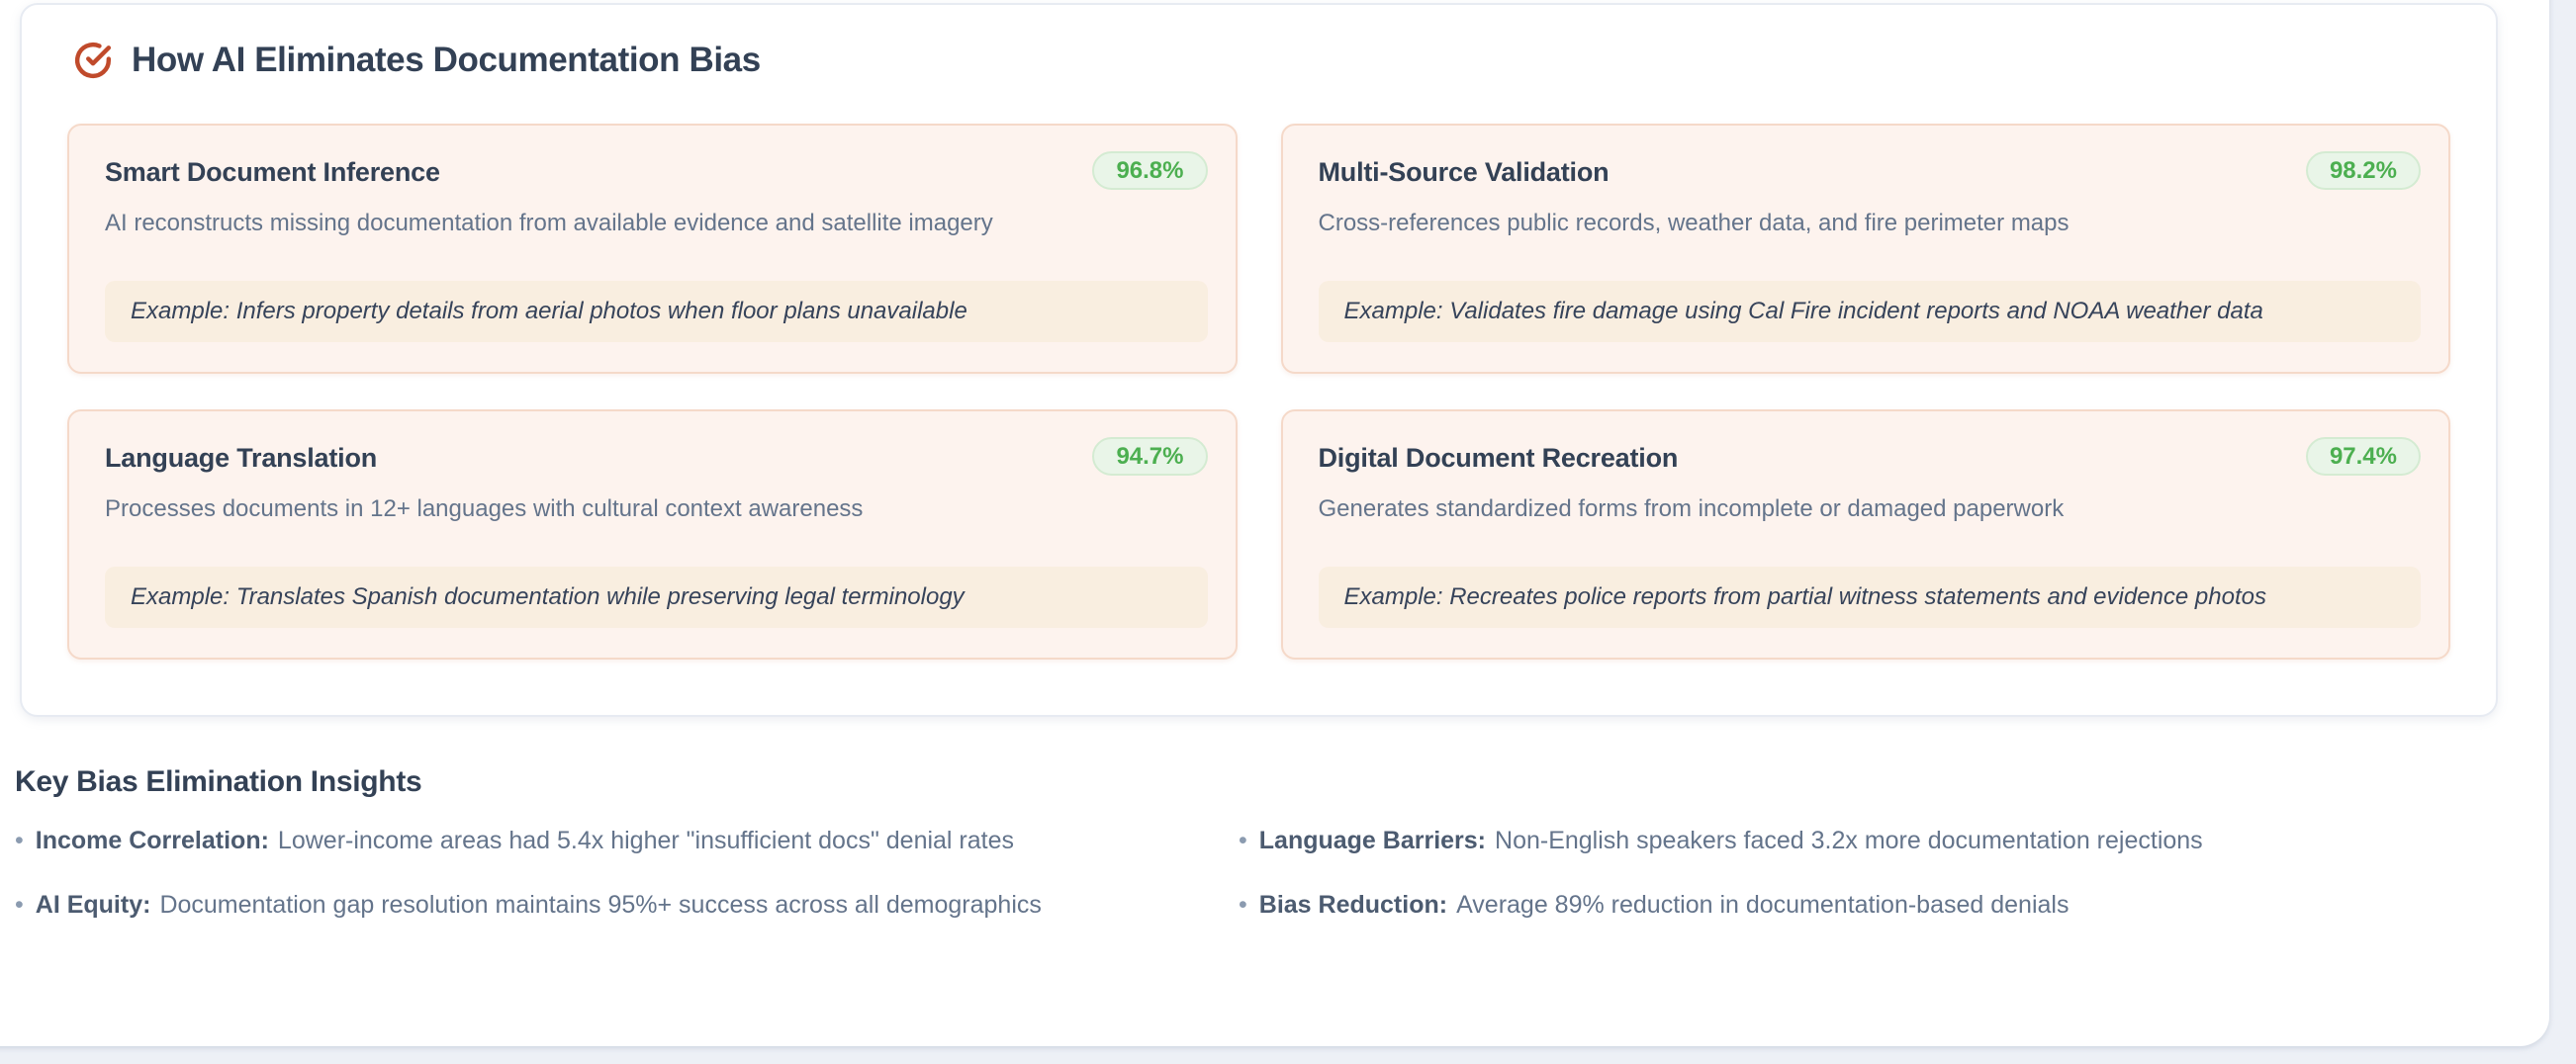 This screenshot has height=1064, width=2576. Describe the element at coordinates (93, 905) in the screenshot. I see `insight-label: AI Equity:` at that location.